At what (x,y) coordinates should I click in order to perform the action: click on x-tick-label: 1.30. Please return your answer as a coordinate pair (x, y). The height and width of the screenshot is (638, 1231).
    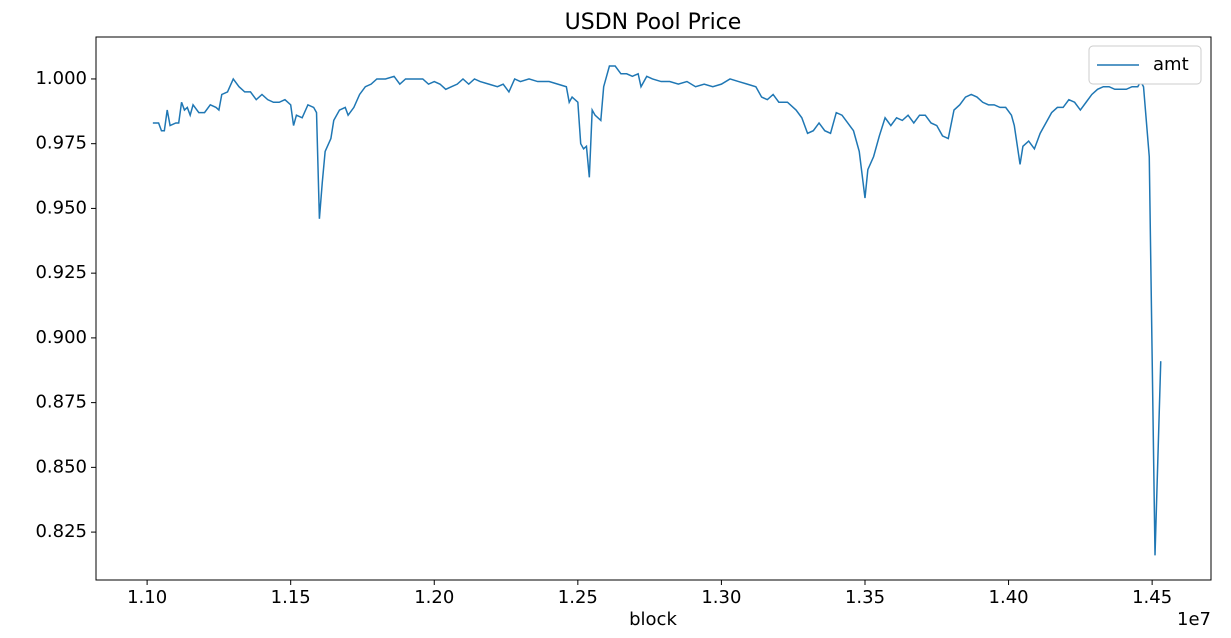
    Looking at the image, I should click on (721, 597).